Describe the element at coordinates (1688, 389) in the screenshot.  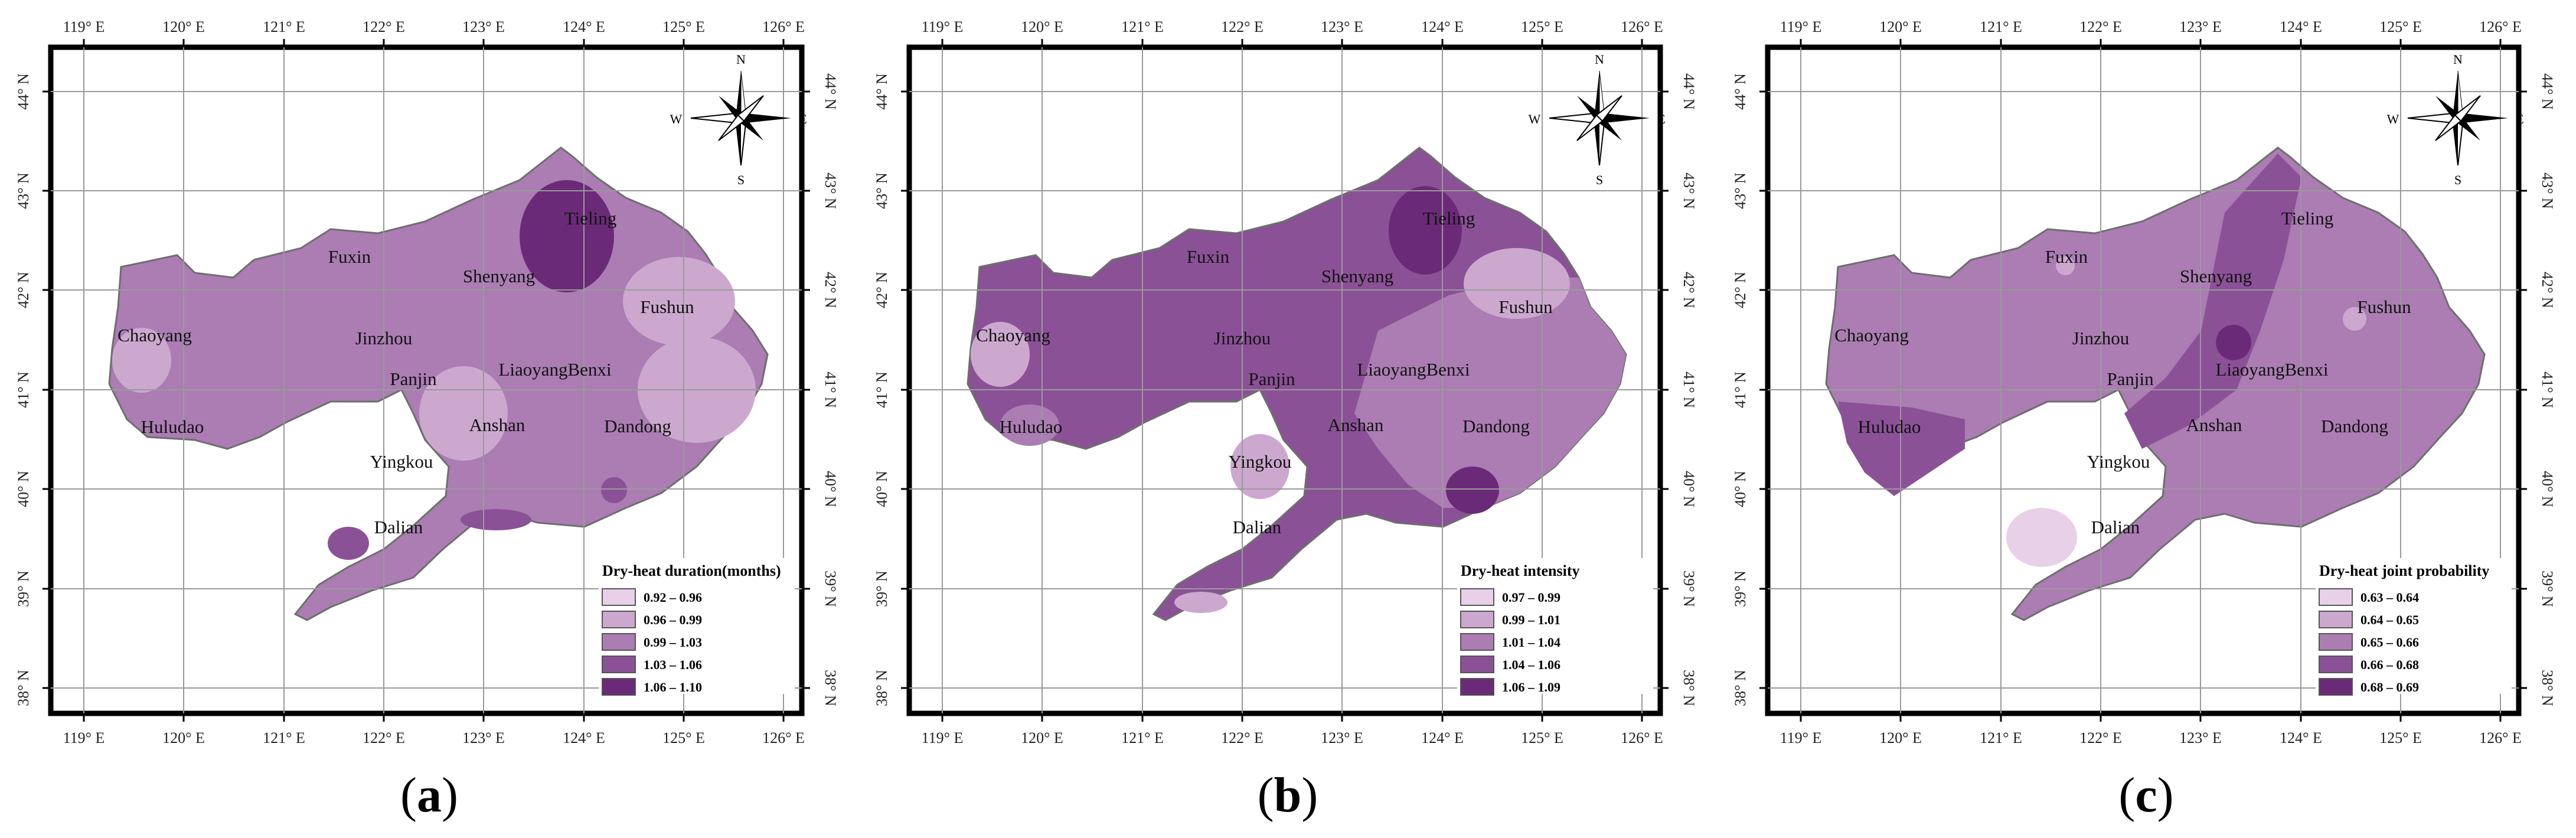
I see `y-tick-label: 41° N` at that location.